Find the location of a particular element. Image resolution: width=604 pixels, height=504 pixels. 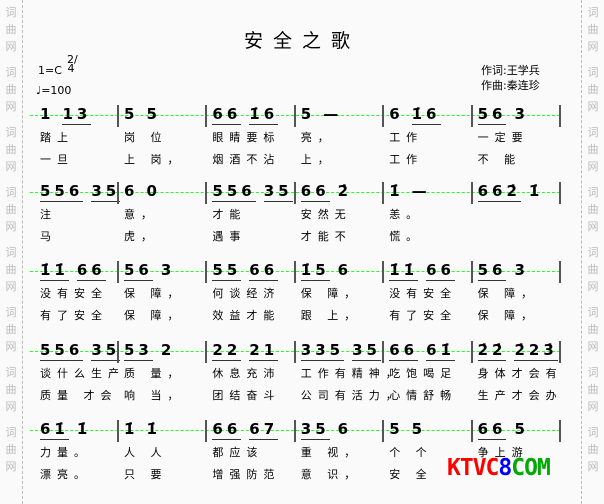

lyric-verse-2: 心情舒畅 is located at coordinates (423, 395).